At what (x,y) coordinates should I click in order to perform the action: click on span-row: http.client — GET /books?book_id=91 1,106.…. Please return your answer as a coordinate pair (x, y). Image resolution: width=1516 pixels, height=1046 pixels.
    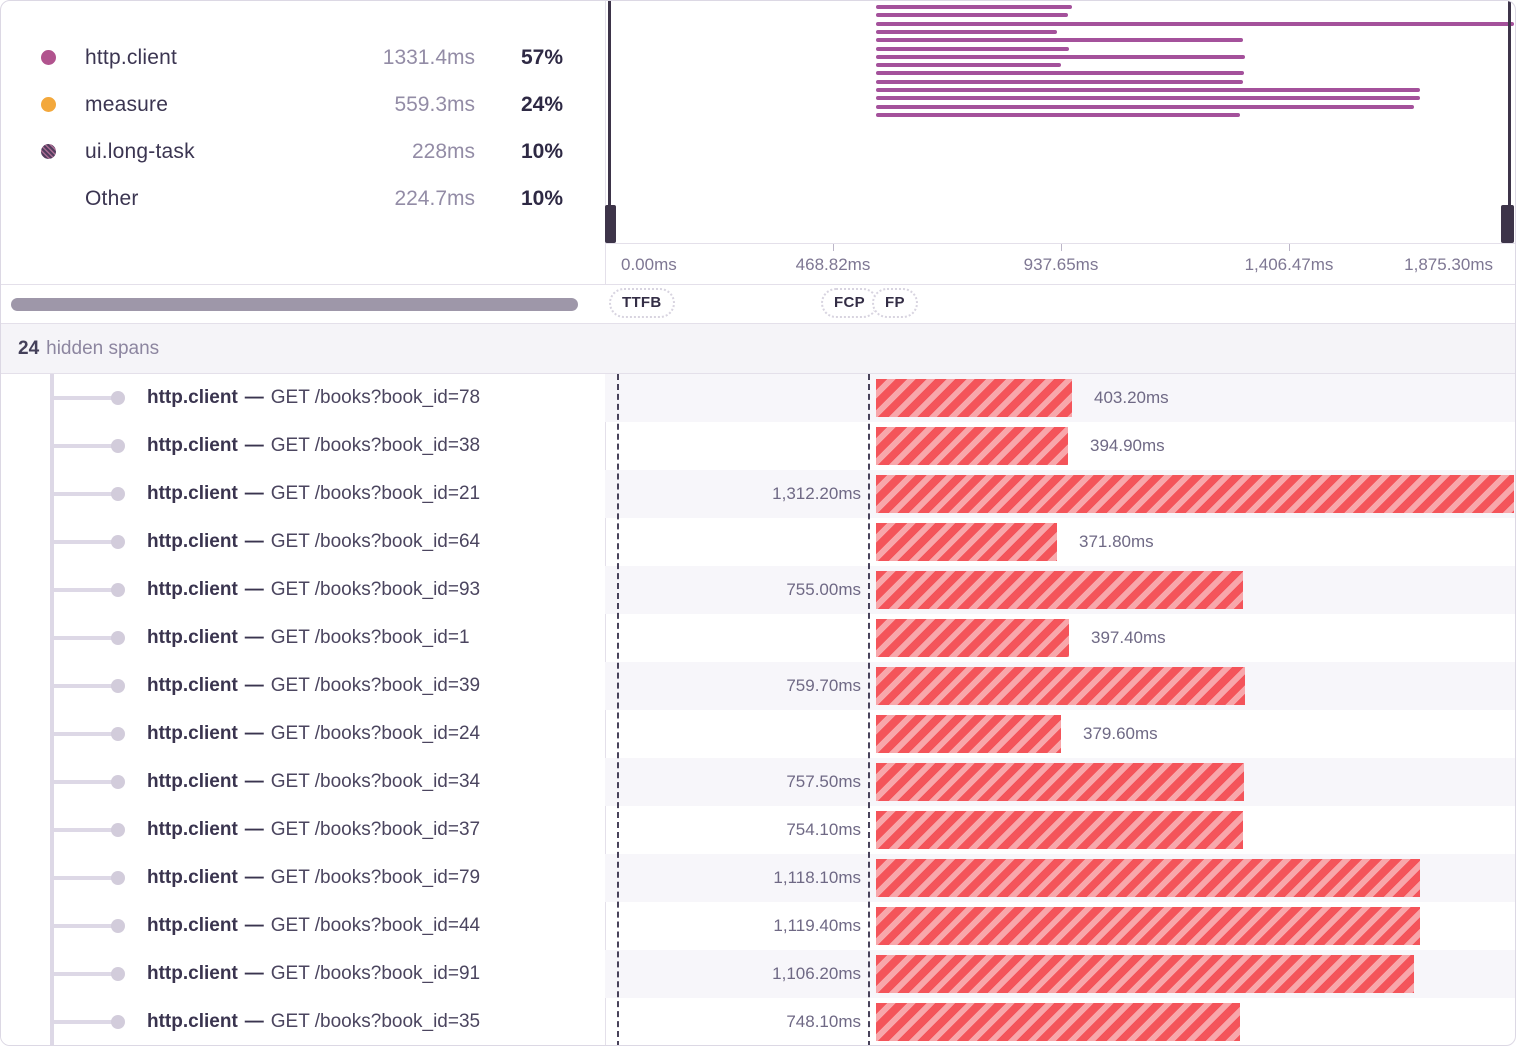
    Looking at the image, I should click on (758, 974).